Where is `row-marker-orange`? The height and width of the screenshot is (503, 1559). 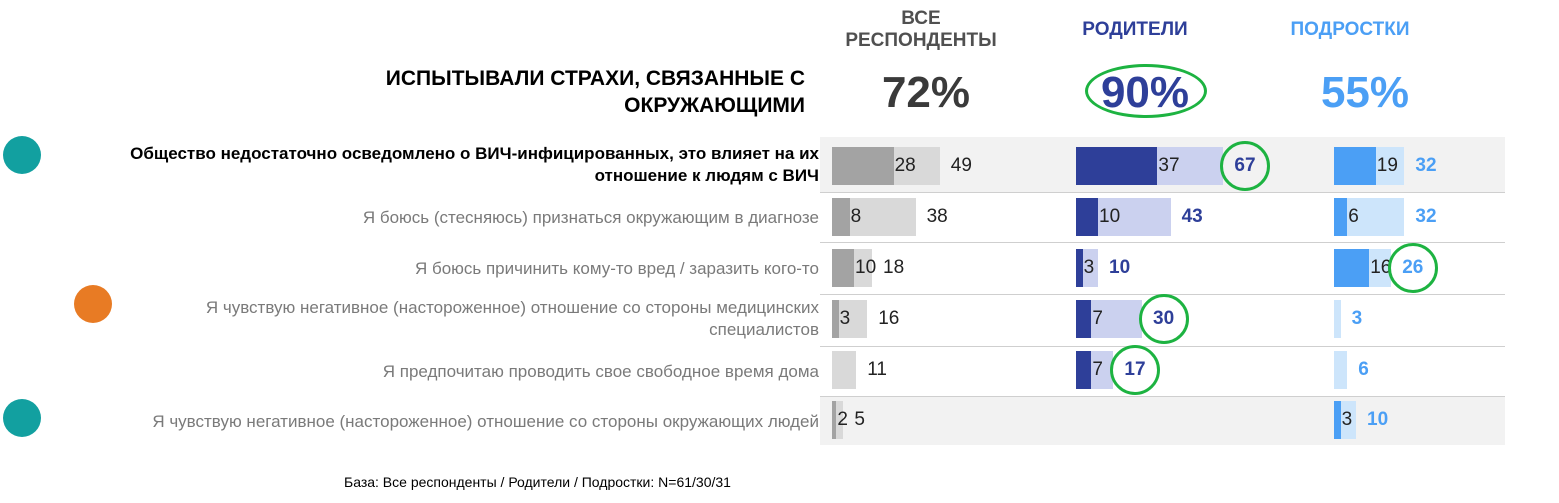 row-marker-orange is located at coordinates (93, 304).